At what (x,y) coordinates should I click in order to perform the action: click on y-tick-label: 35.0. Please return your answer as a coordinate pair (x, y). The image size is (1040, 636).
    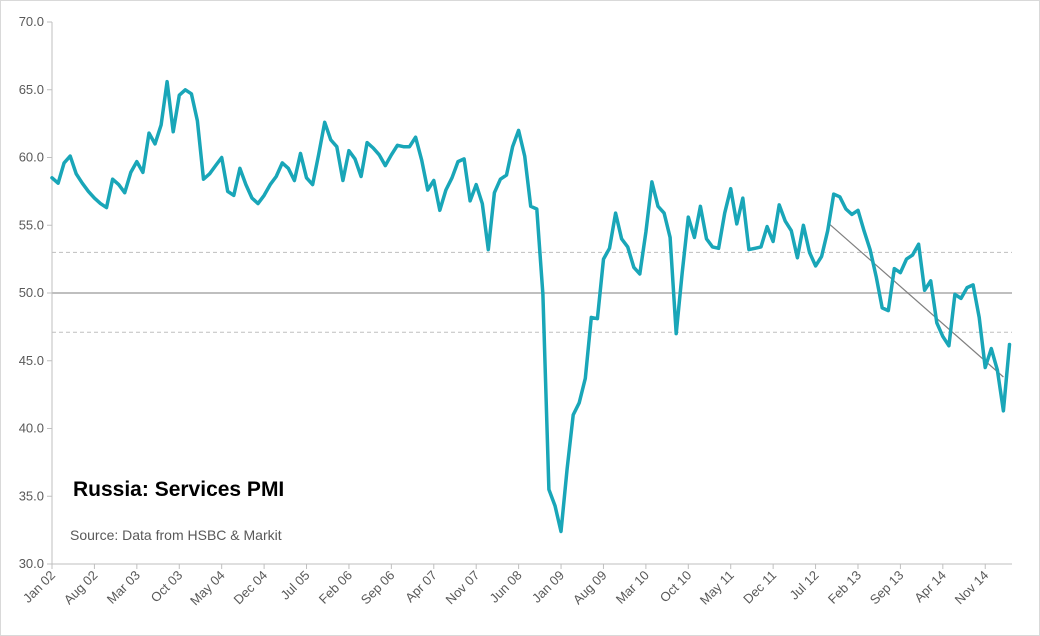
    Looking at the image, I should click on (31, 495).